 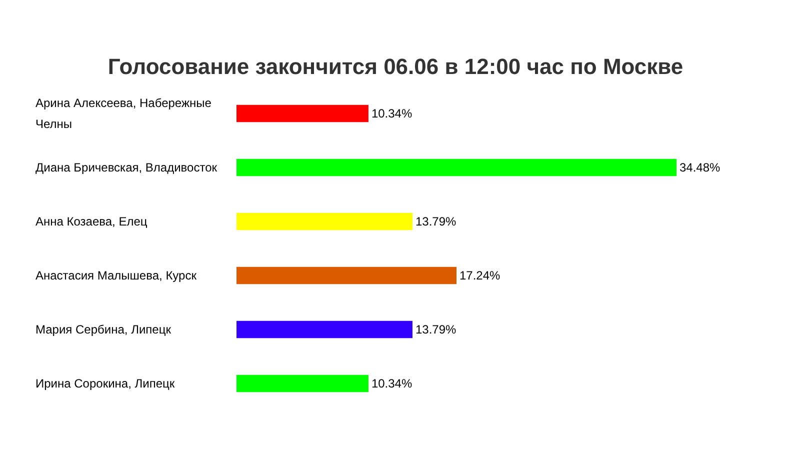 What do you see at coordinates (92, 221) in the screenshot?
I see `y-tick-label: Анна Козаева, Елец` at bounding box center [92, 221].